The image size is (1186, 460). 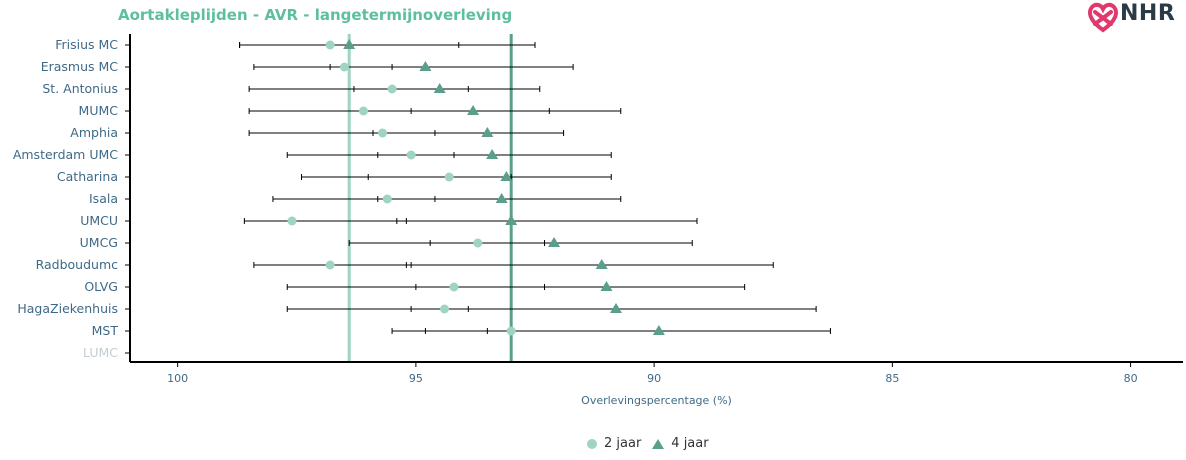 I want to click on heart-logo-icon, so click(x=1103, y=17).